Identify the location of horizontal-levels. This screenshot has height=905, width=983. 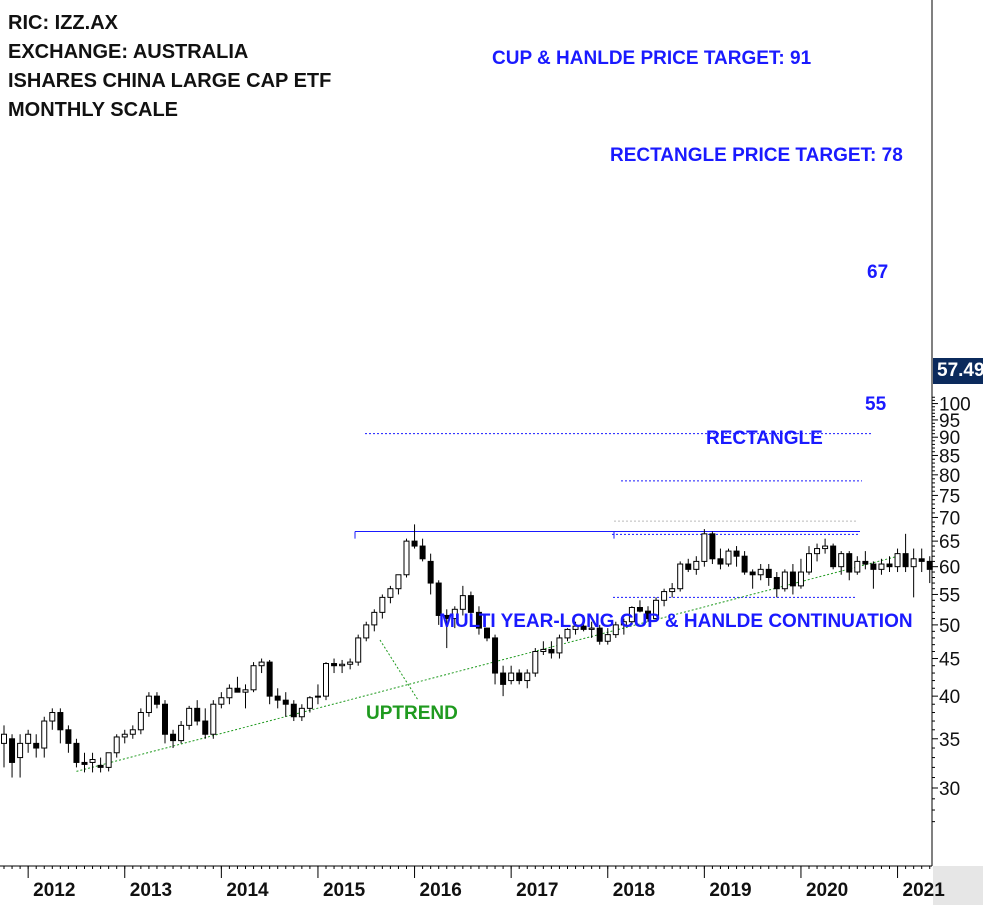
(613, 515).